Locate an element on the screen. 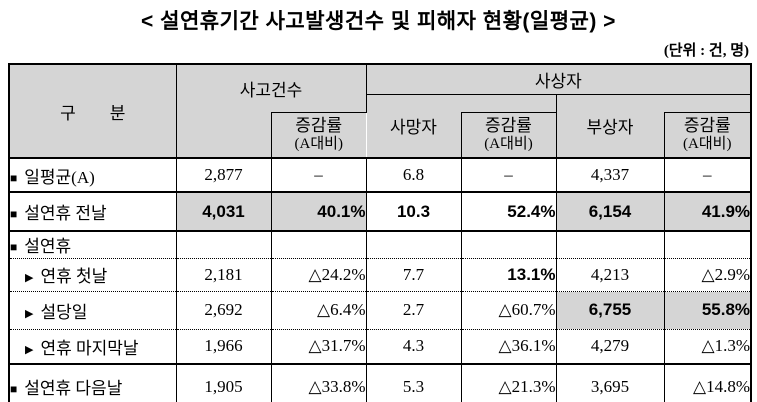 The image size is (757, 402). data-cell: 40.1% is located at coordinates (318, 212).